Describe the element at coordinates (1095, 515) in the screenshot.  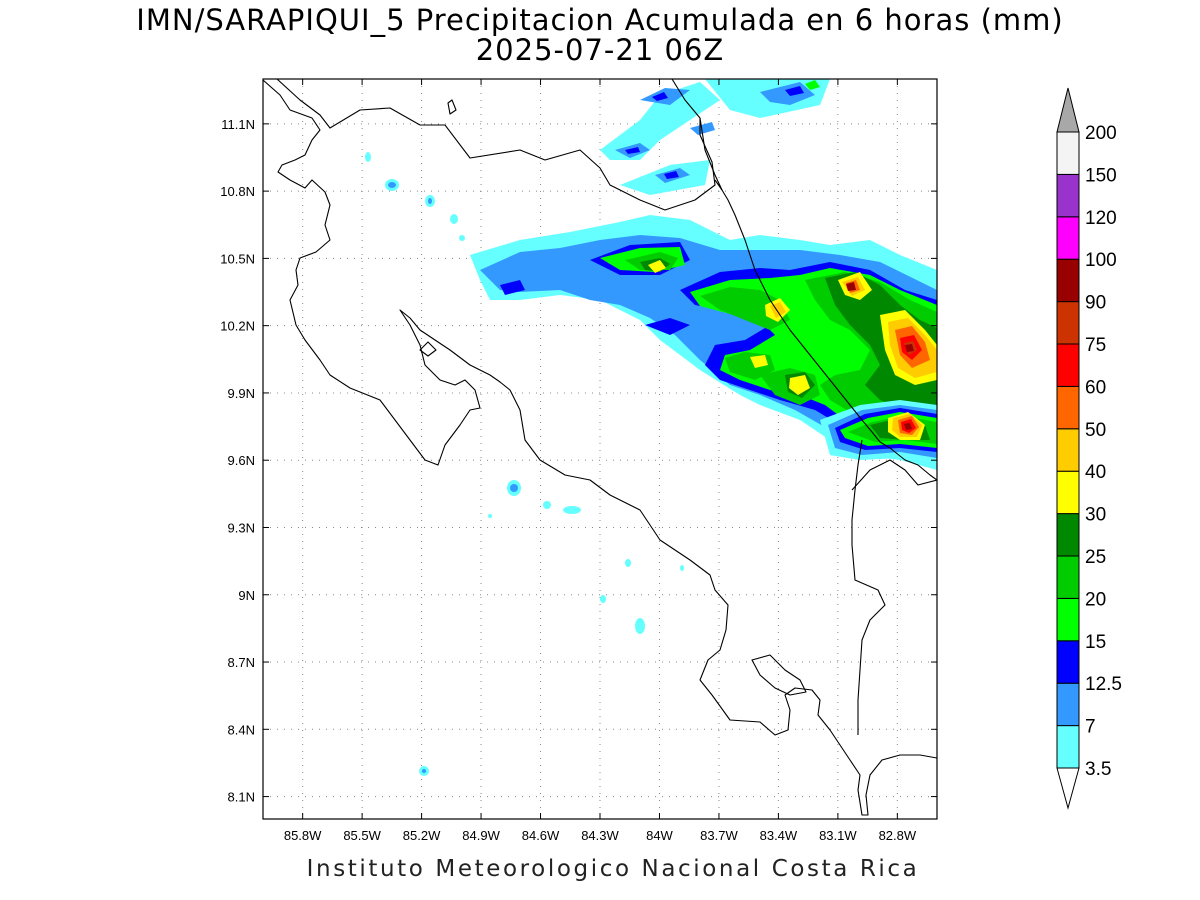
I see `colorbar-level-label: 30` at that location.